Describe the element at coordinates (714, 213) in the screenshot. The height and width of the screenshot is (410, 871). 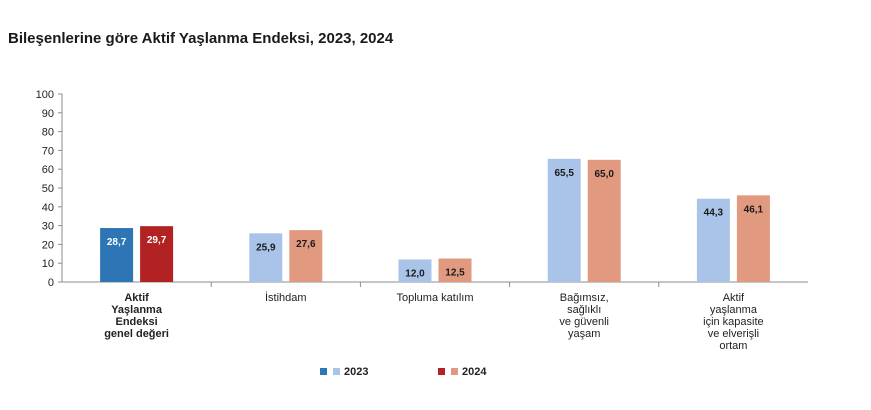
I see `data-label-2023-4: 44,3` at that location.